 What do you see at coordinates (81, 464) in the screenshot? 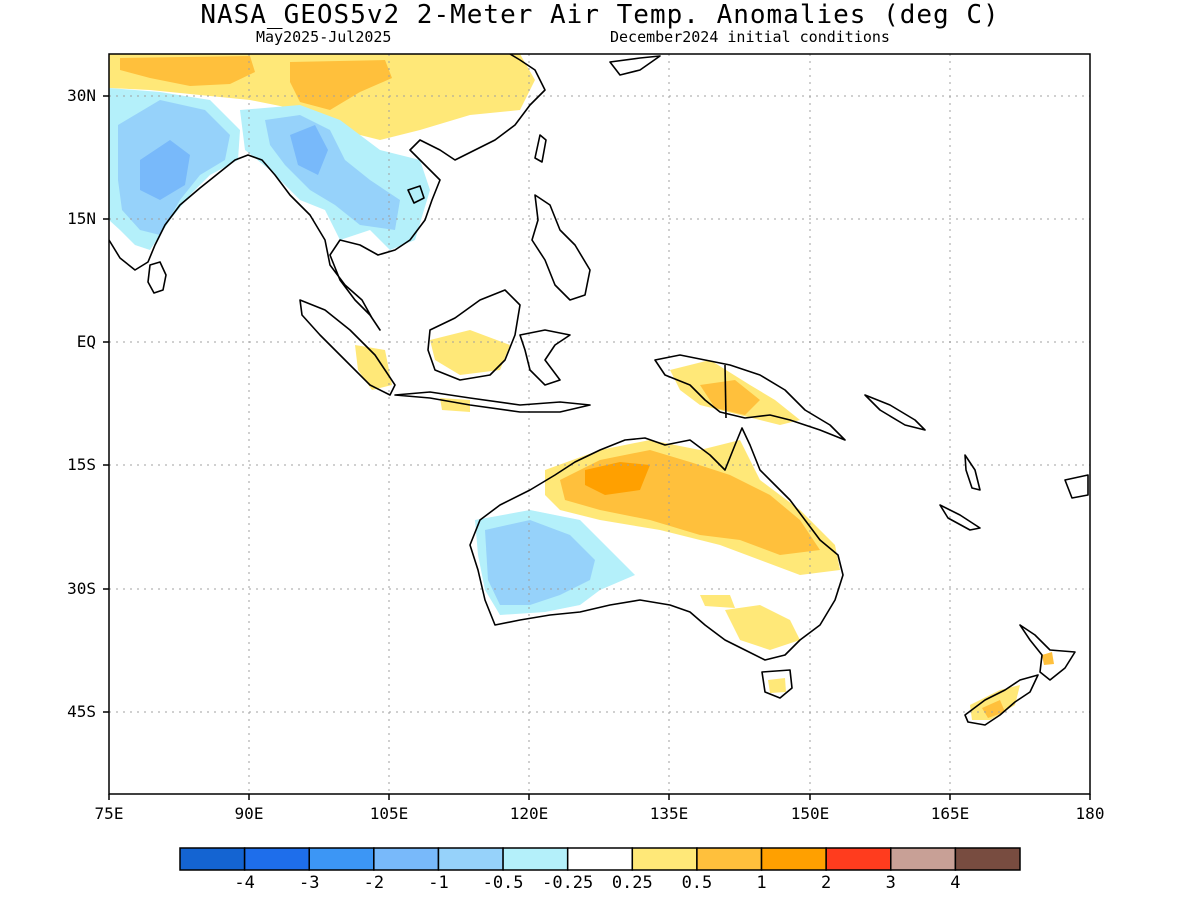
I see `lat-label-15s: 15S` at bounding box center [81, 464].